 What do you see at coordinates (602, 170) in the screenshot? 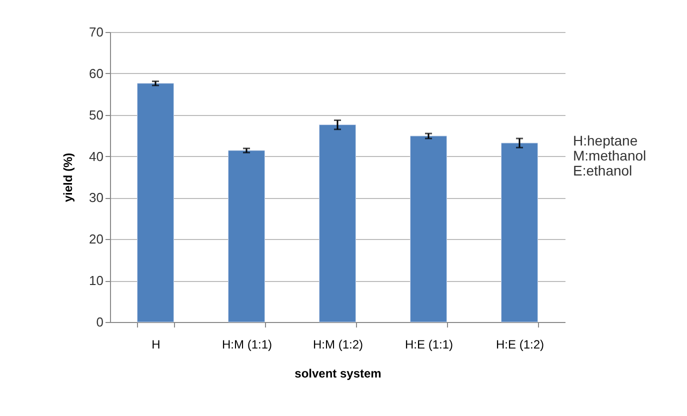
I see `text: E:ethanol` at bounding box center [602, 170].